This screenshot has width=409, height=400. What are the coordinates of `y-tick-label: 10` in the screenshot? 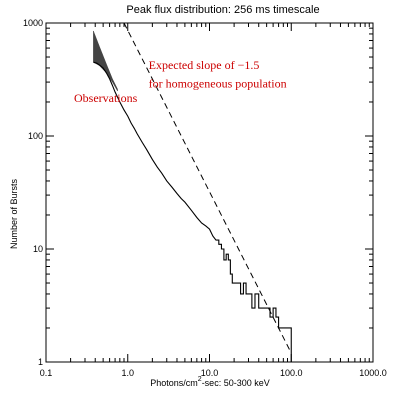 It's located at (38, 249).